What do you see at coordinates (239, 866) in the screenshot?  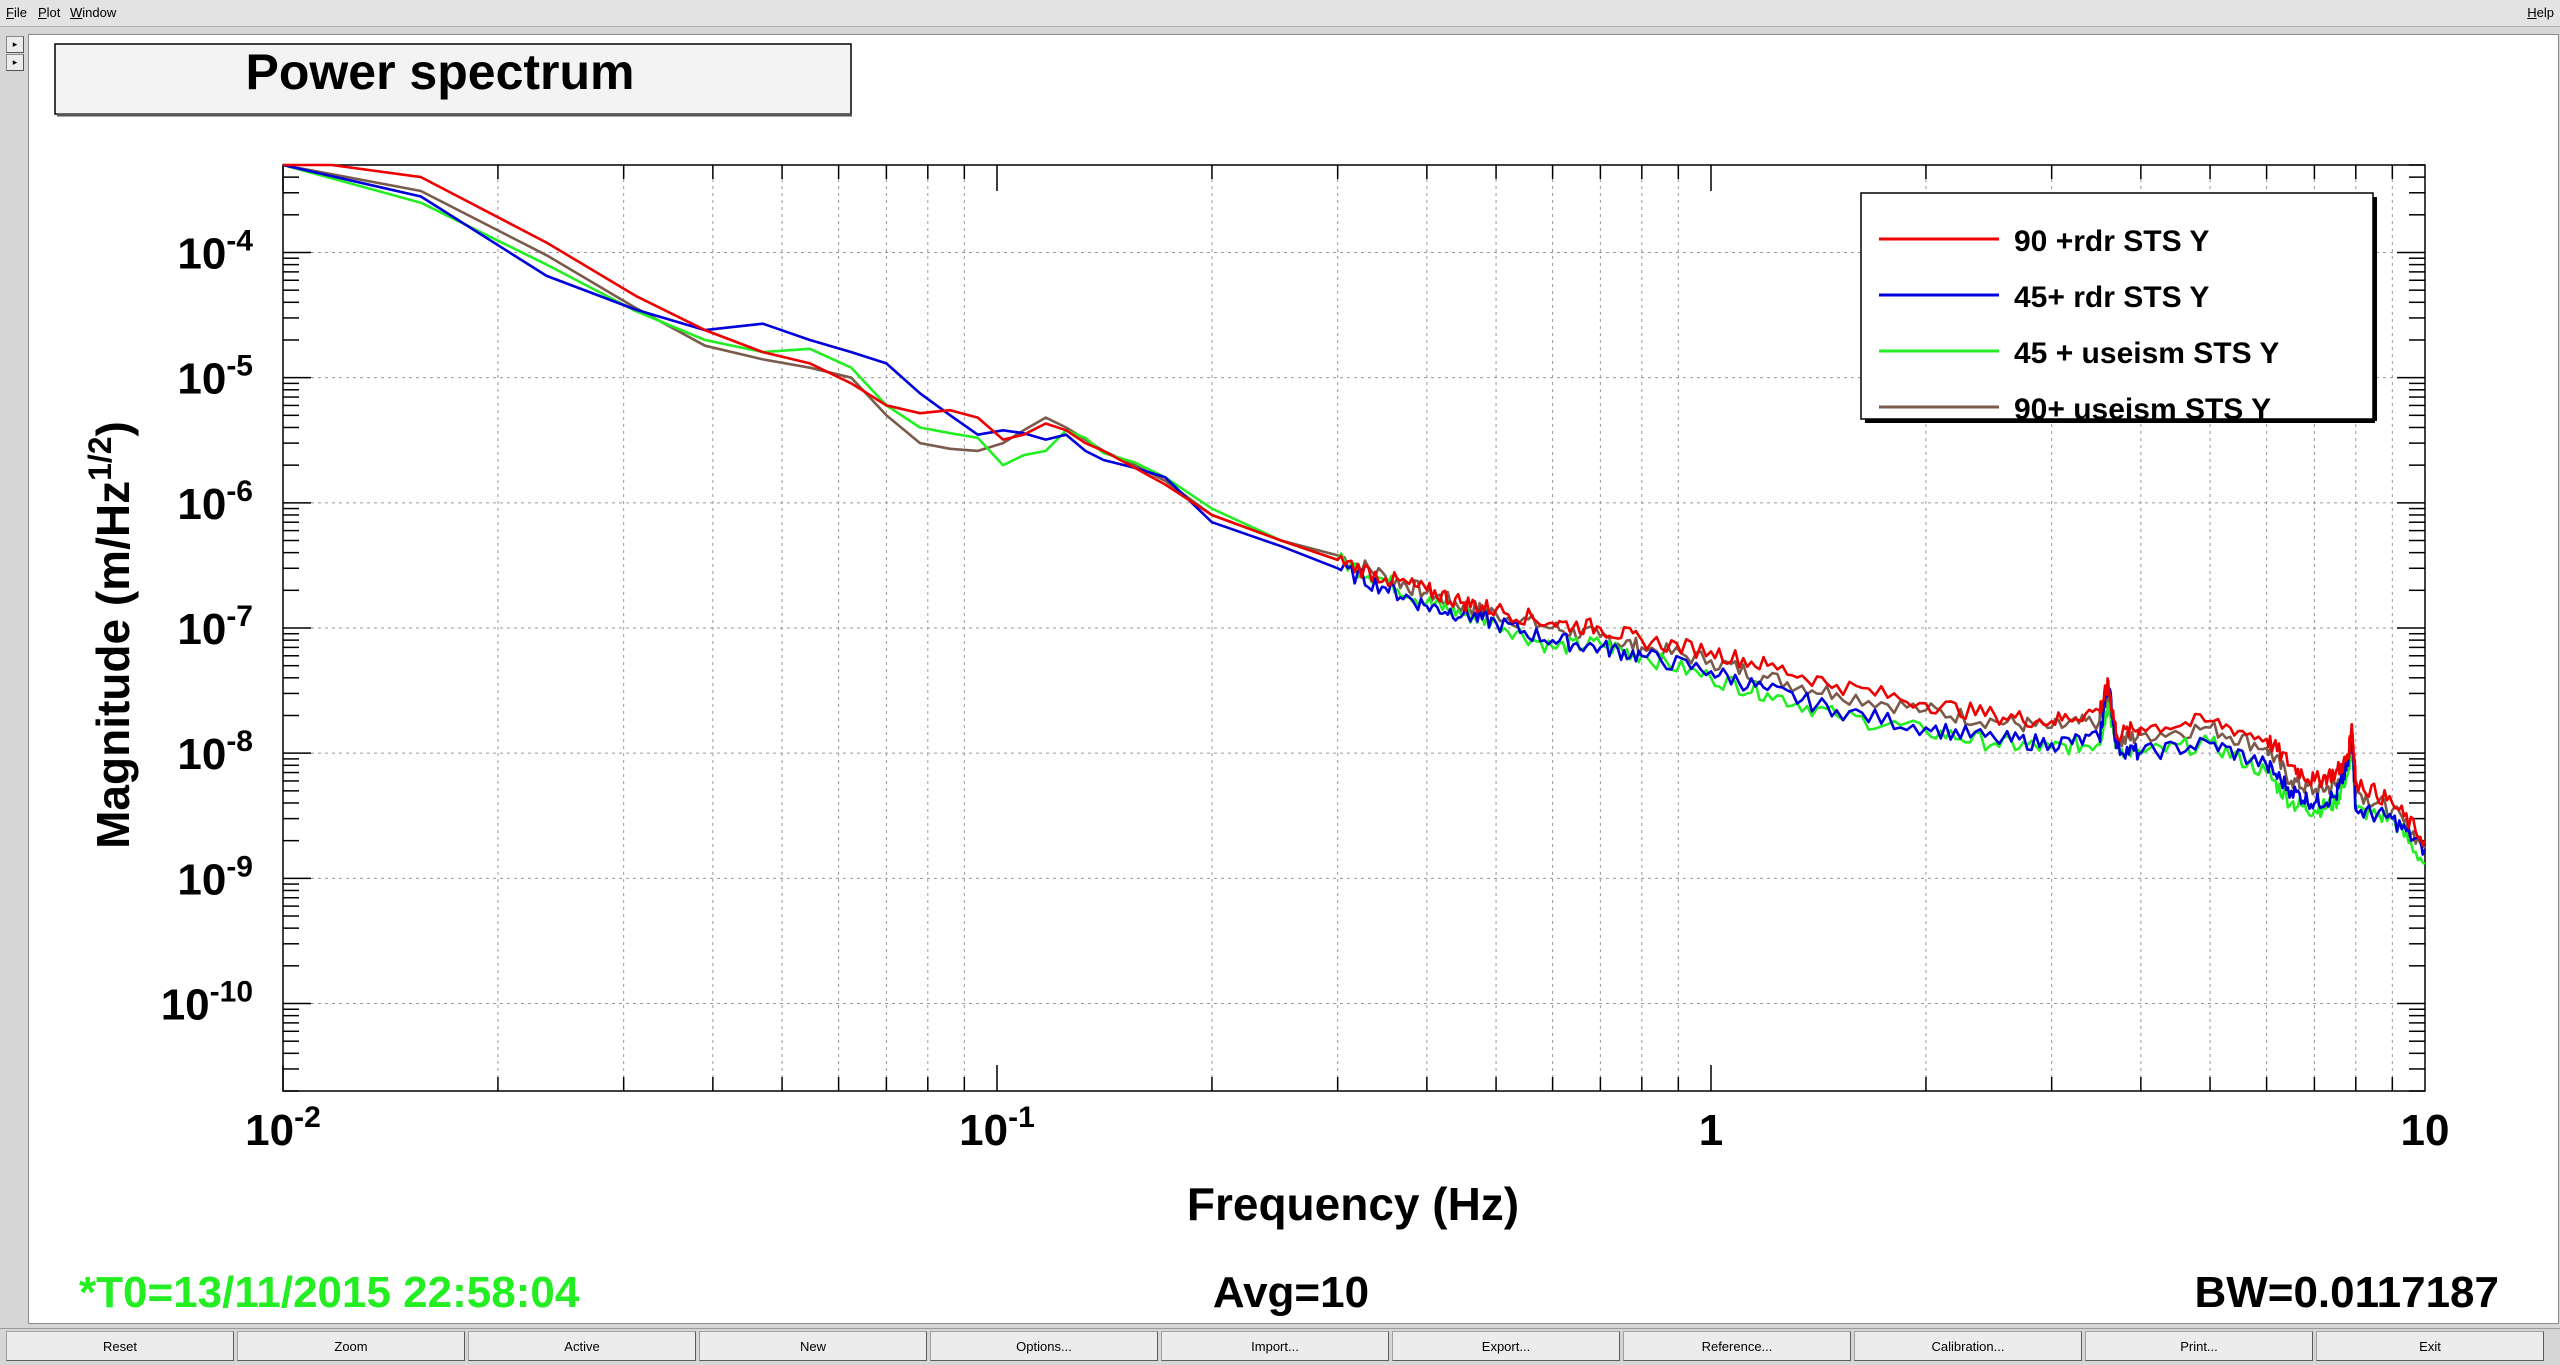 I see `tick-exponent: -9` at bounding box center [239, 866].